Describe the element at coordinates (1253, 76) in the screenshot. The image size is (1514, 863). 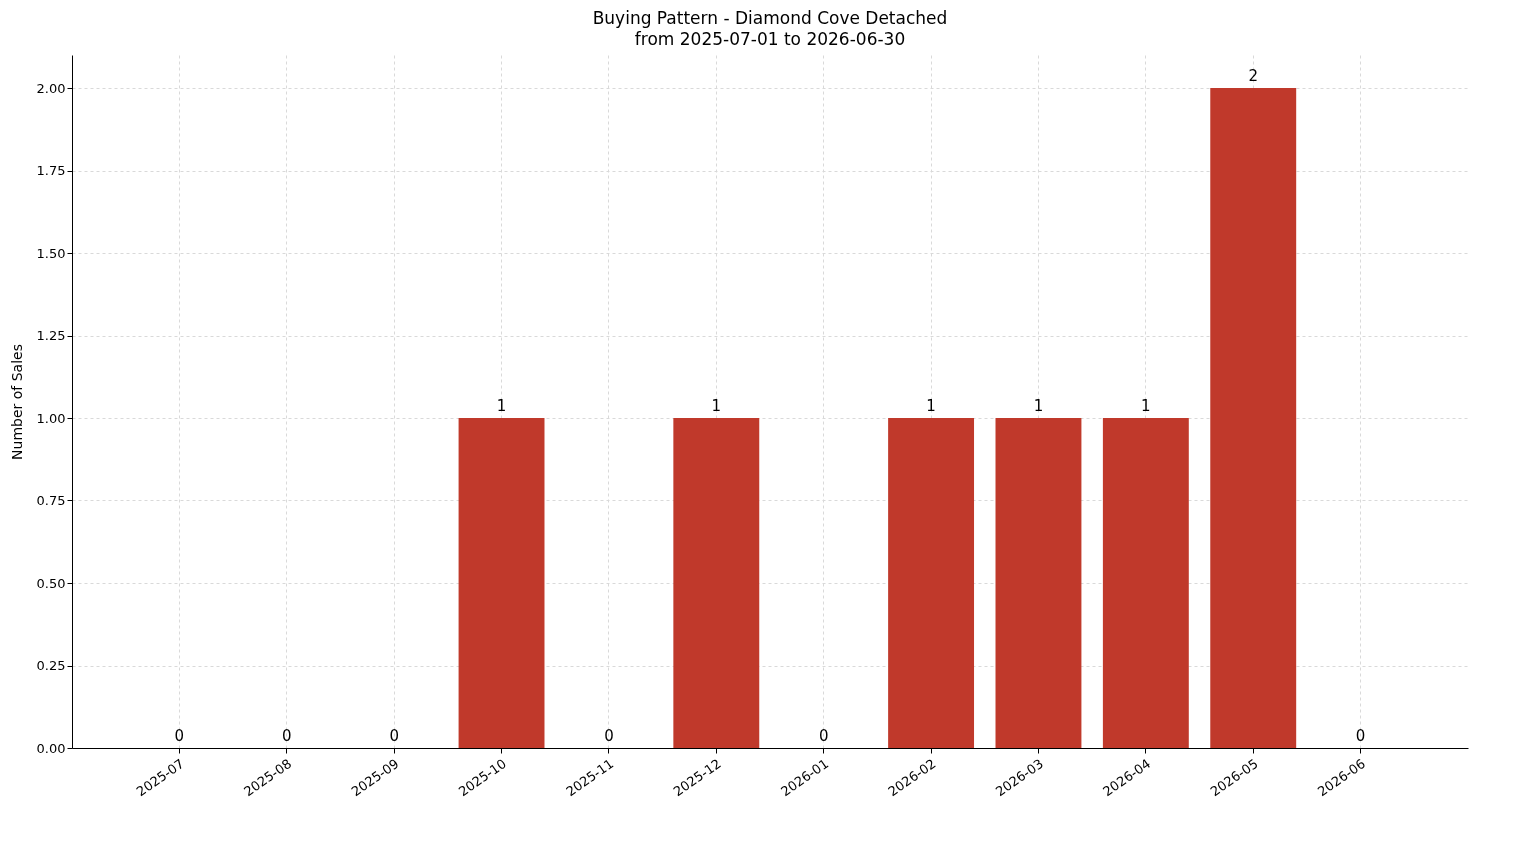
I see `data-label: 2` at that location.